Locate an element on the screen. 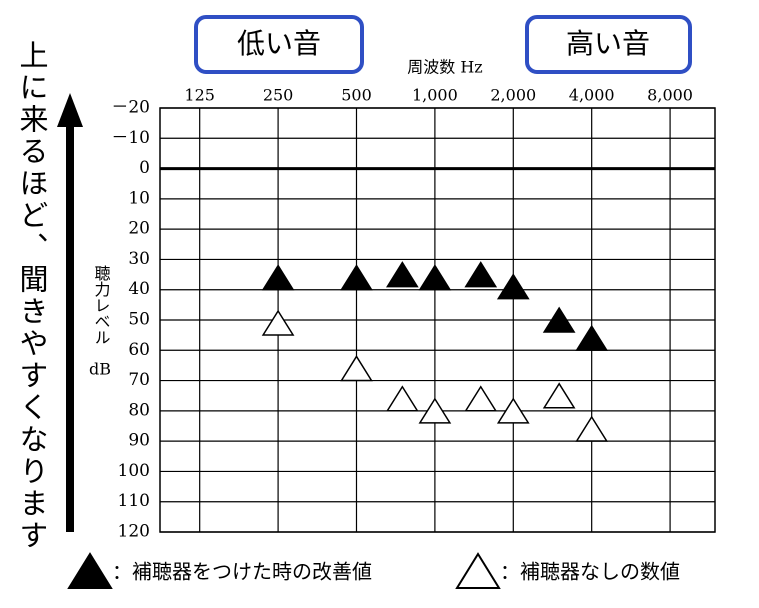 This screenshot has width=759, height=608. y-tick-label: －20 is located at coordinates (130, 108).